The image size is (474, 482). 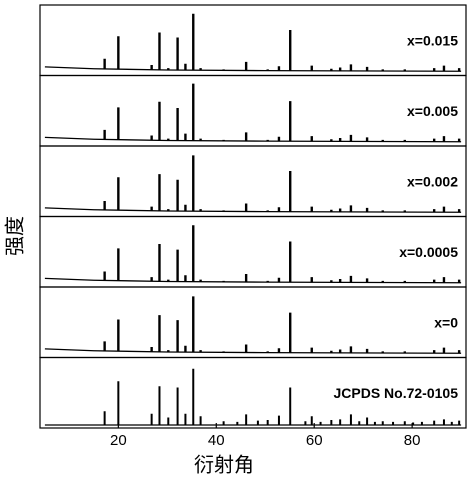 I want to click on panel-label: x=0.002, so click(x=432, y=181).